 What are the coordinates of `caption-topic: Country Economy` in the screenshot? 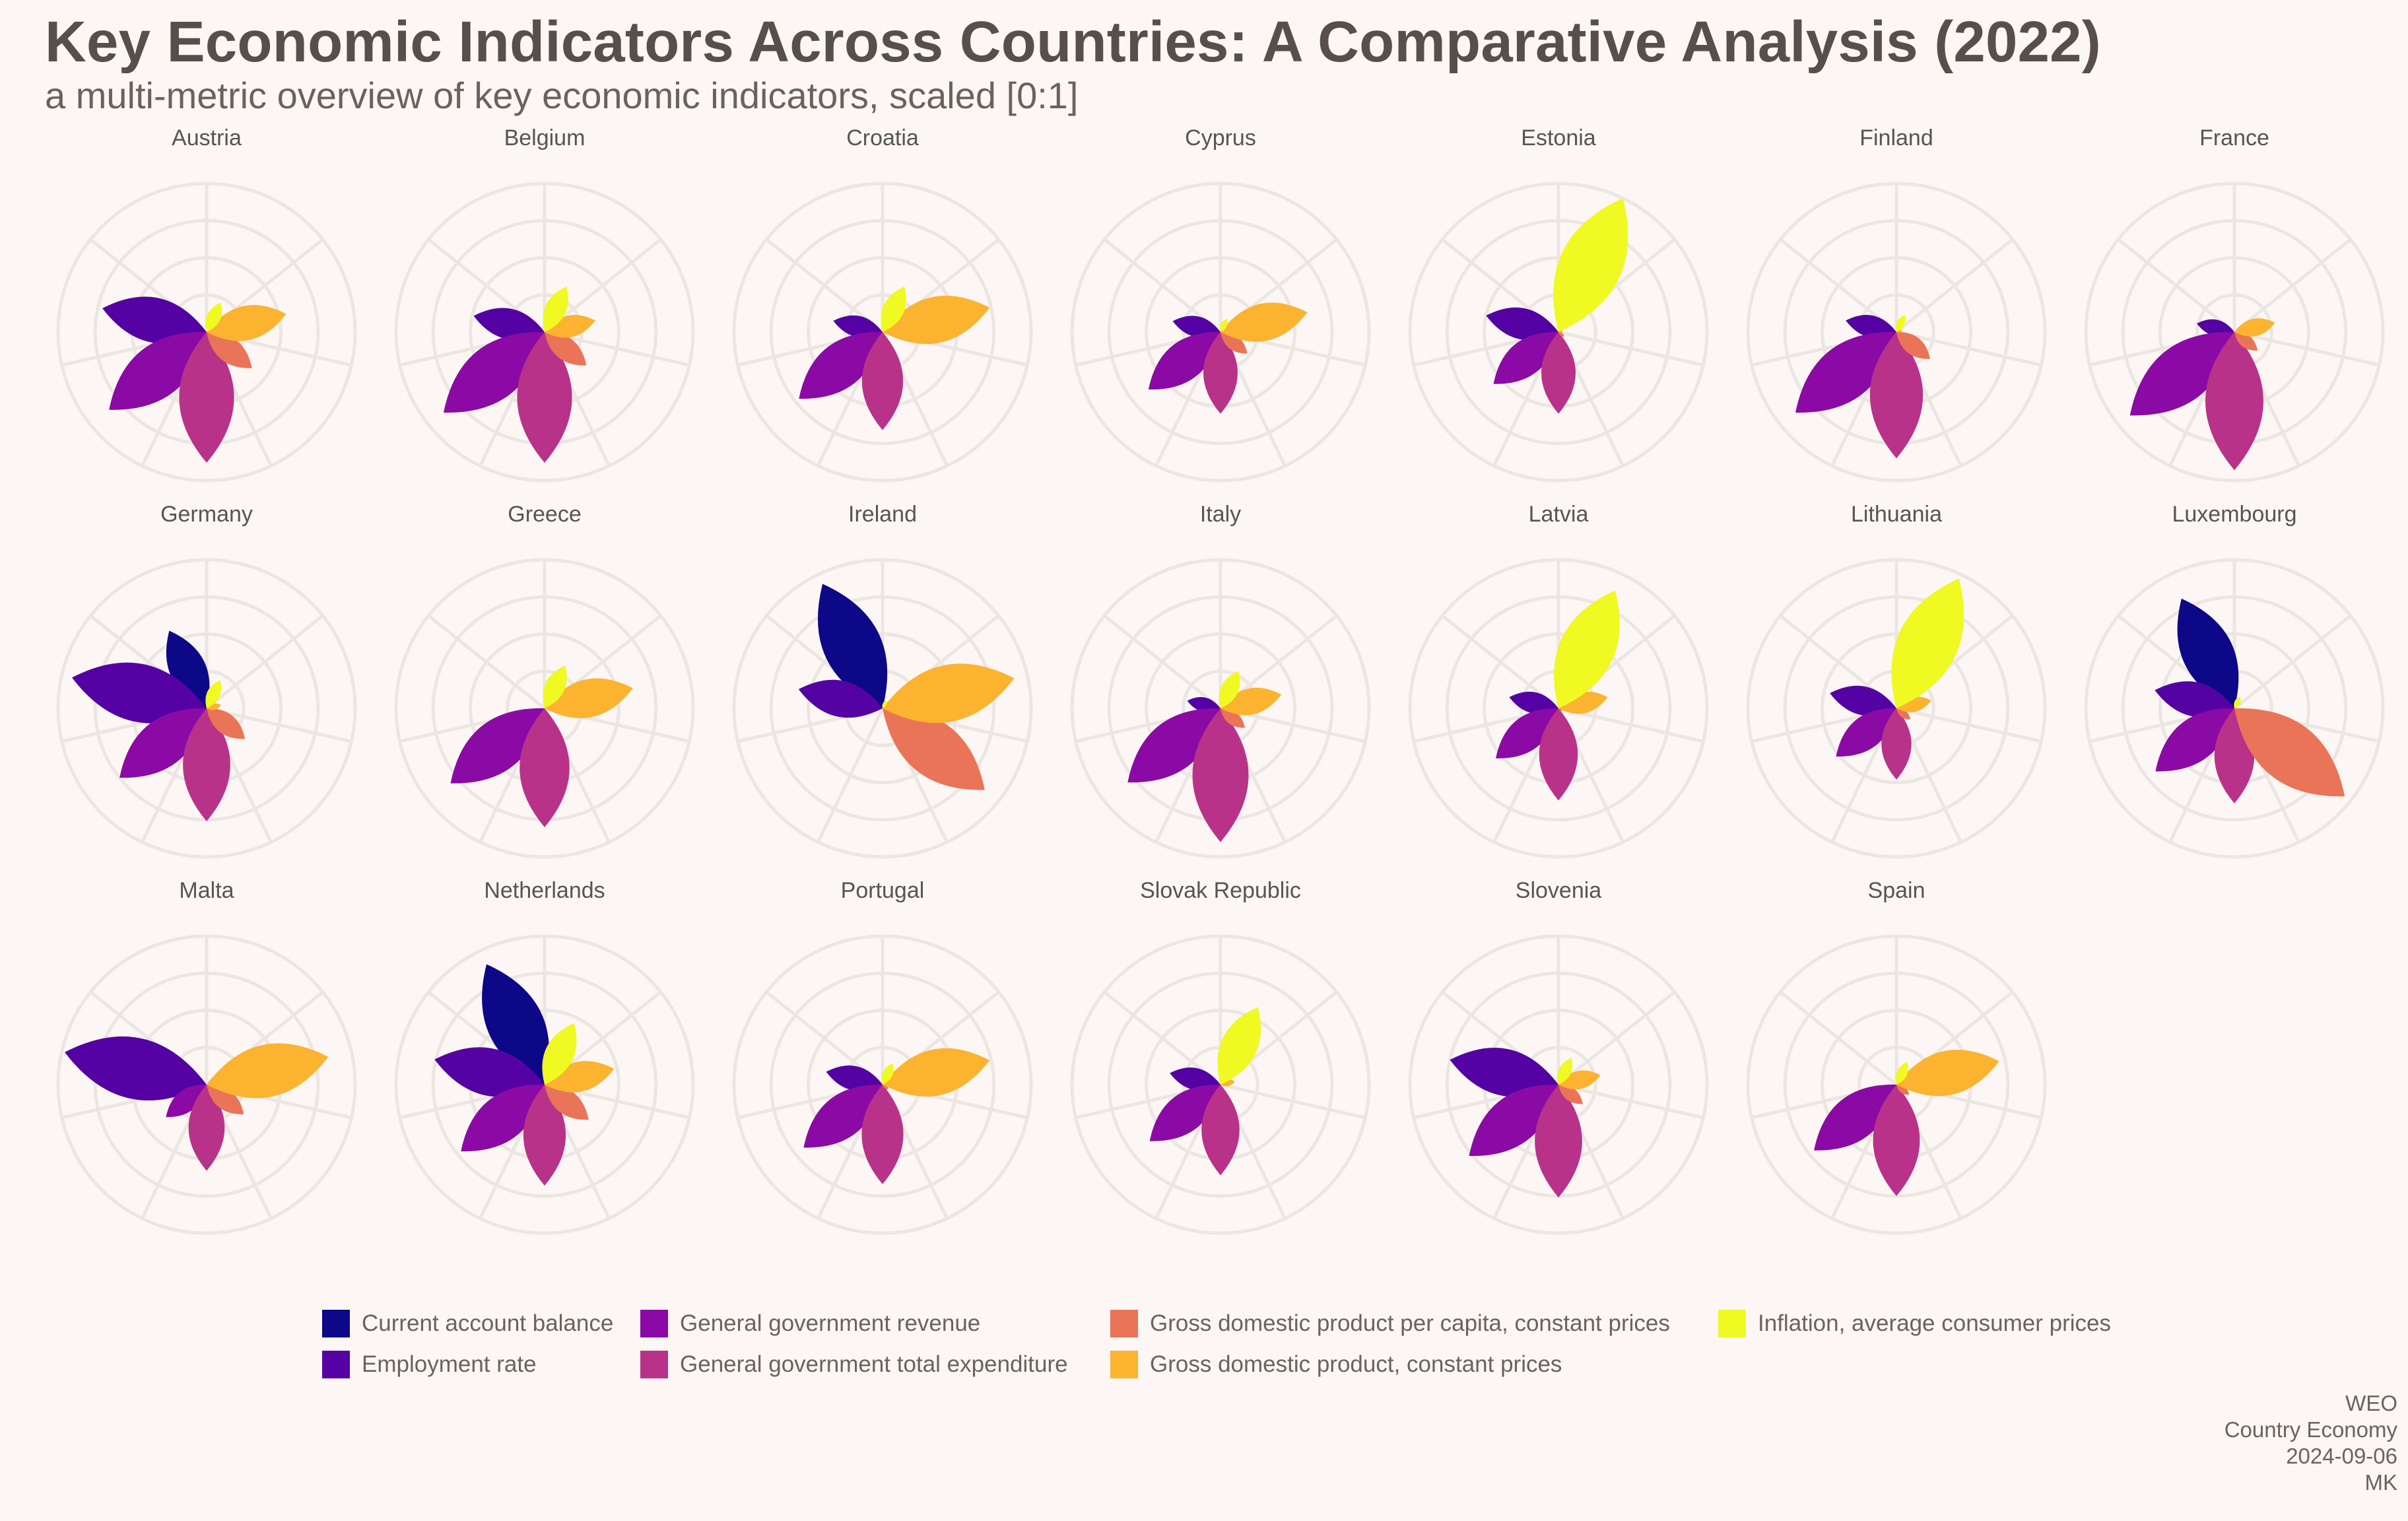 It's located at (2310, 1429).